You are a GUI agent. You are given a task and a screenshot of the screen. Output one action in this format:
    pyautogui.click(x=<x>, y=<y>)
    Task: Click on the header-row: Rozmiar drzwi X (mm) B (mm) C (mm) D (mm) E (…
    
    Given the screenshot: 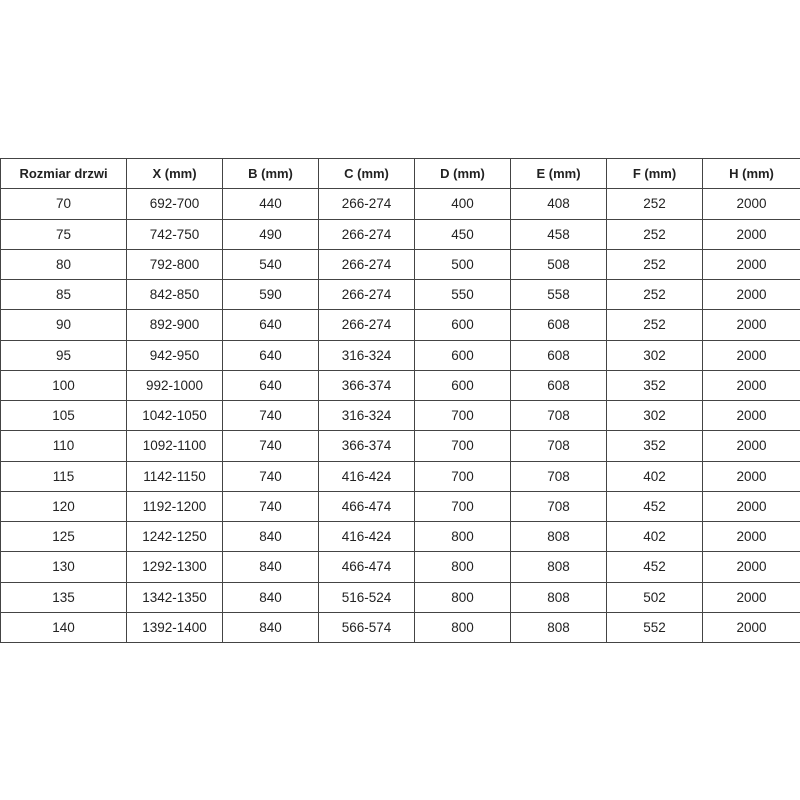 What is the action you would take?
    pyautogui.click(x=400, y=173)
    